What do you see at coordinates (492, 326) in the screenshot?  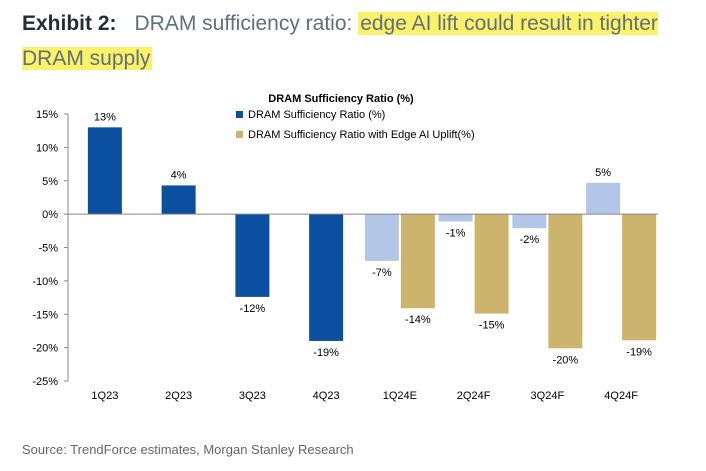 I see `data-label-edge-ai-2Q24F: -15%` at bounding box center [492, 326].